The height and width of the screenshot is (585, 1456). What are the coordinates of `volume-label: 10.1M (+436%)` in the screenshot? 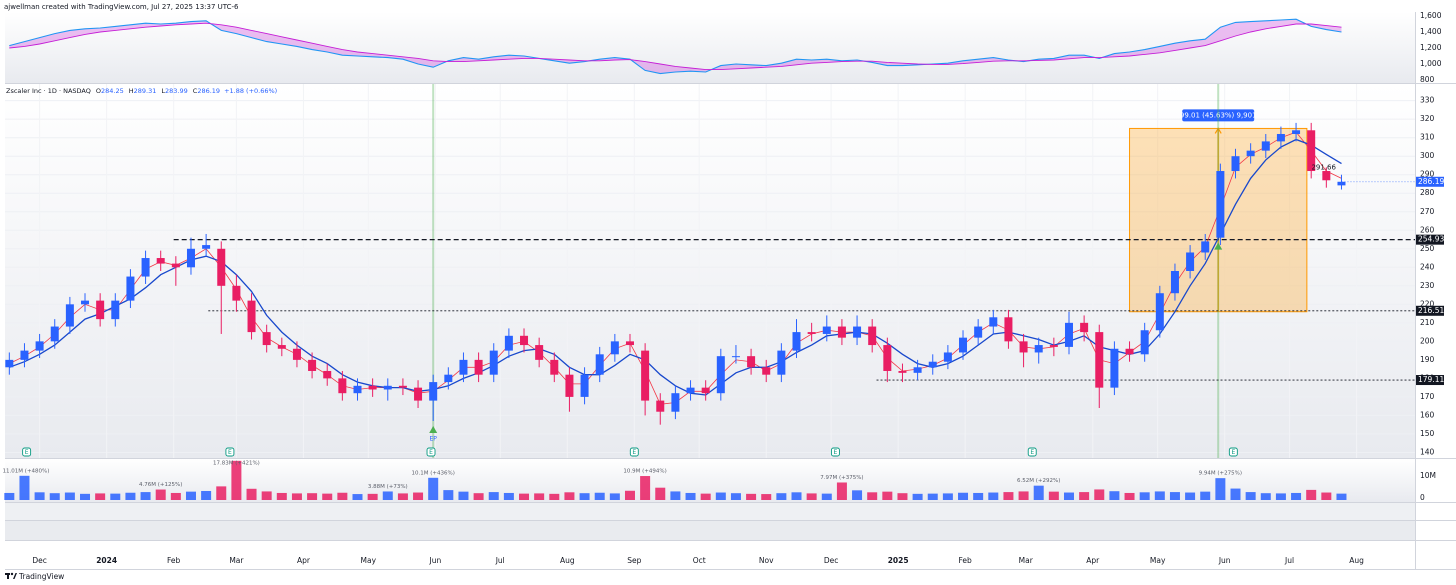 It's located at (433, 473).